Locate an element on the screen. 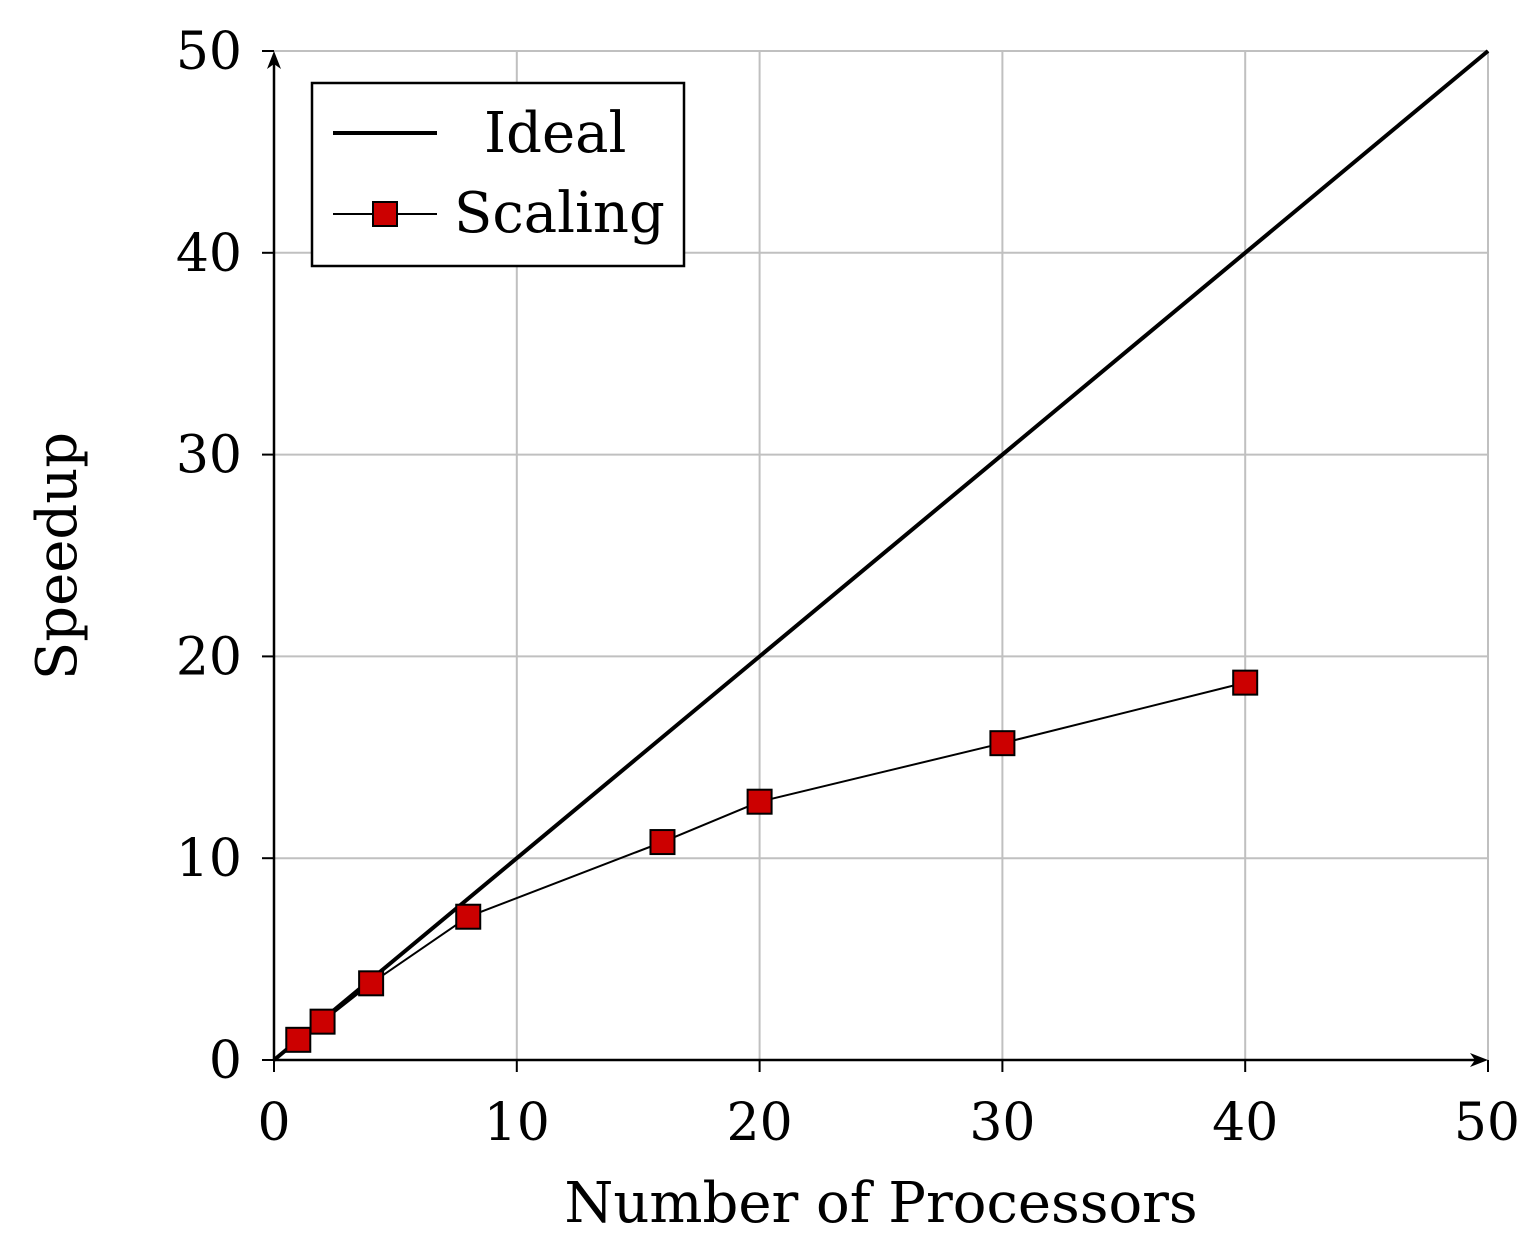 Image resolution: width=1540 pixels, height=1256 pixels. legend: Ideal Scaling is located at coordinates (498, 174).